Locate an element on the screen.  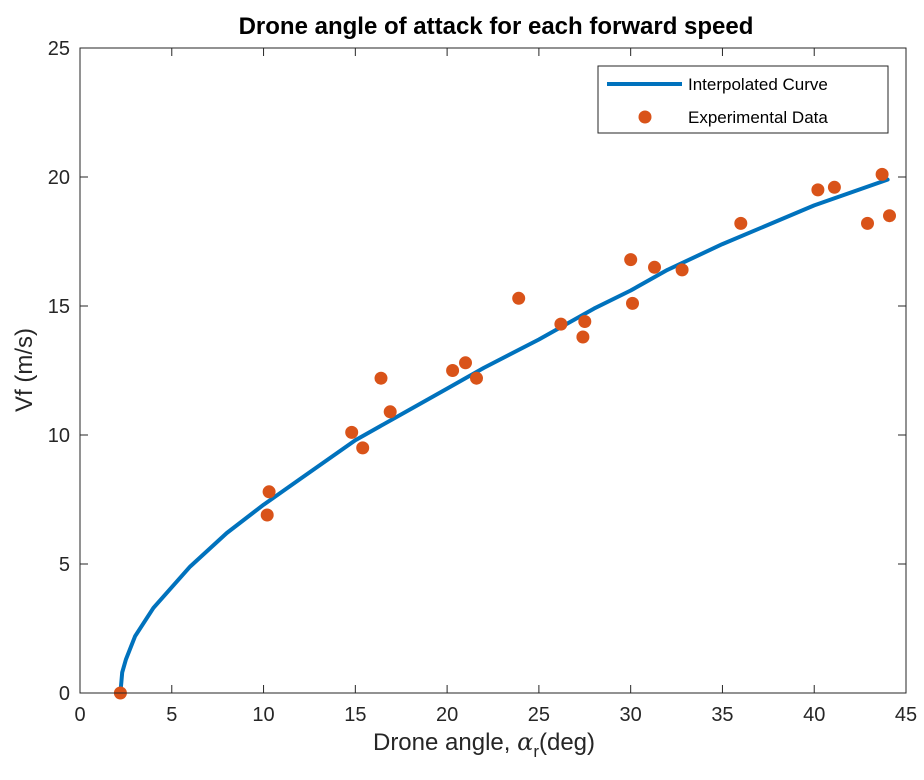
x-tick-label: 15 is located at coordinates (355, 715).